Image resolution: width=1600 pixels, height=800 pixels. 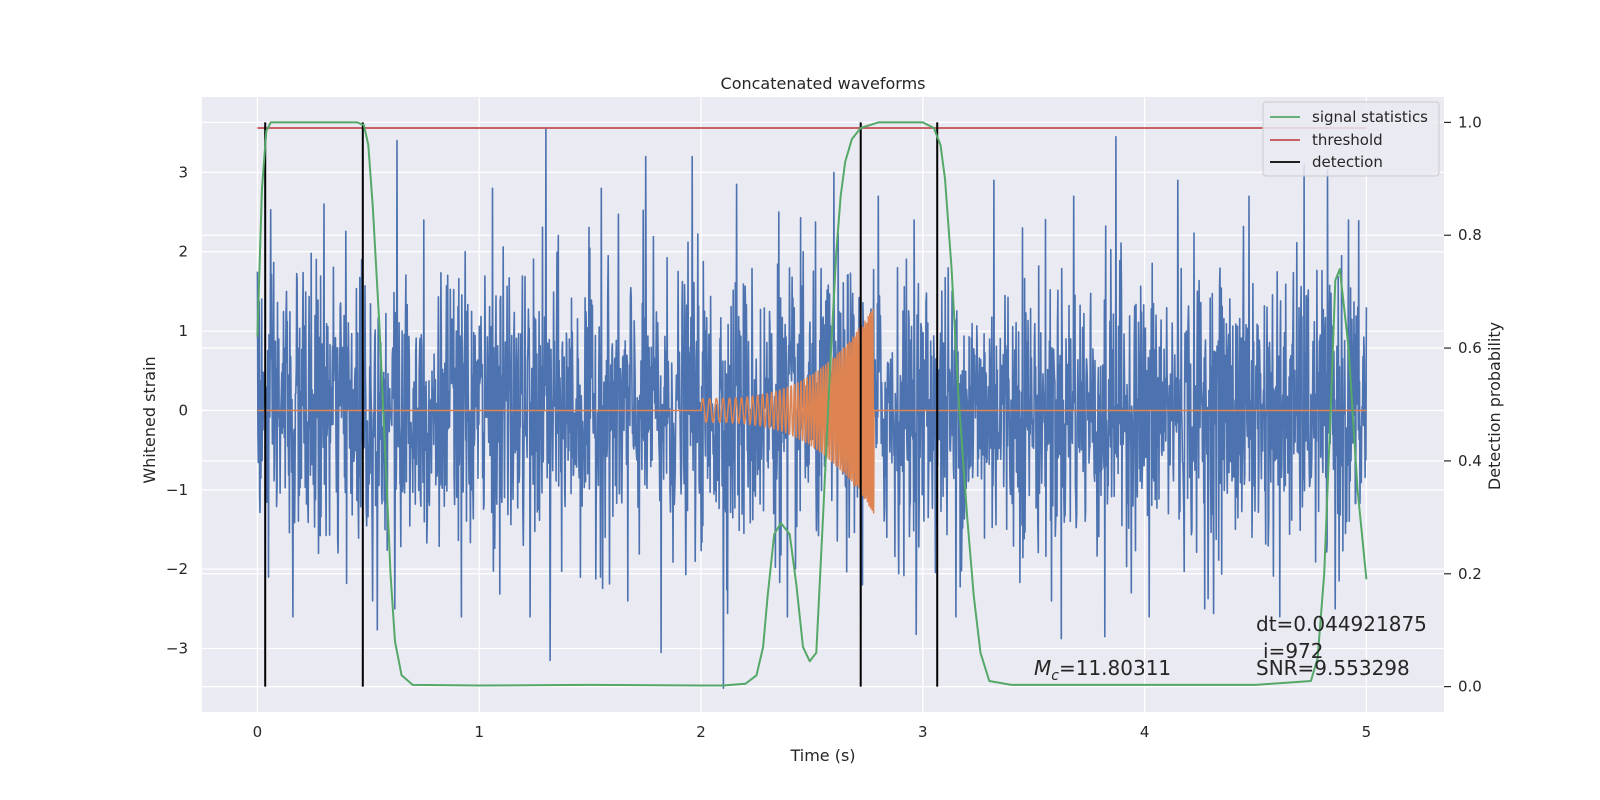 I want to click on y-axis-title: Whitened strain, so click(x=149, y=419).